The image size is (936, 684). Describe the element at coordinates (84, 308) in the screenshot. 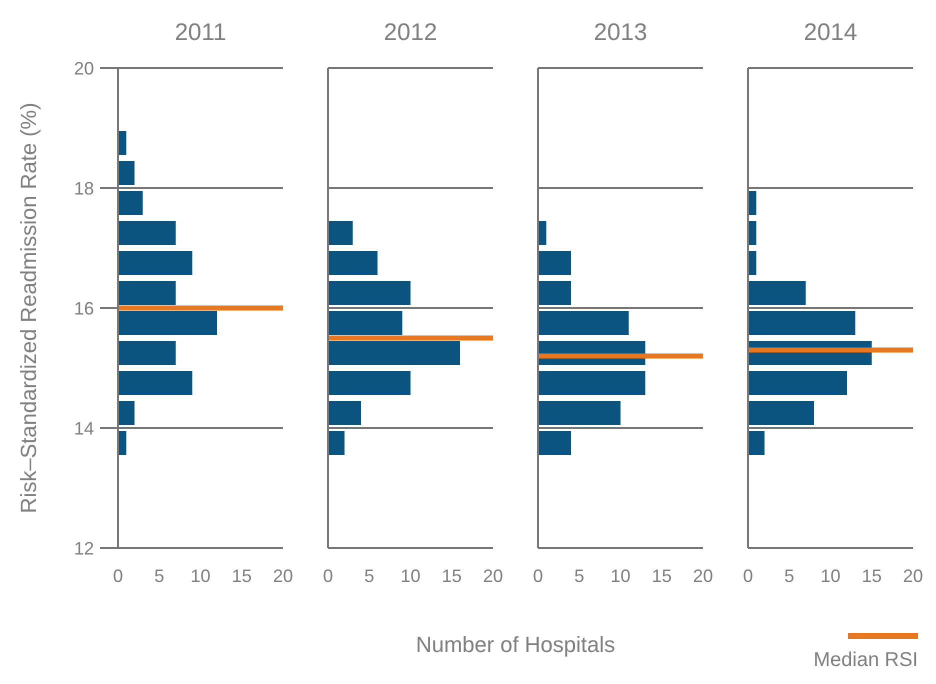

I see `y-tick-label: 16` at that location.